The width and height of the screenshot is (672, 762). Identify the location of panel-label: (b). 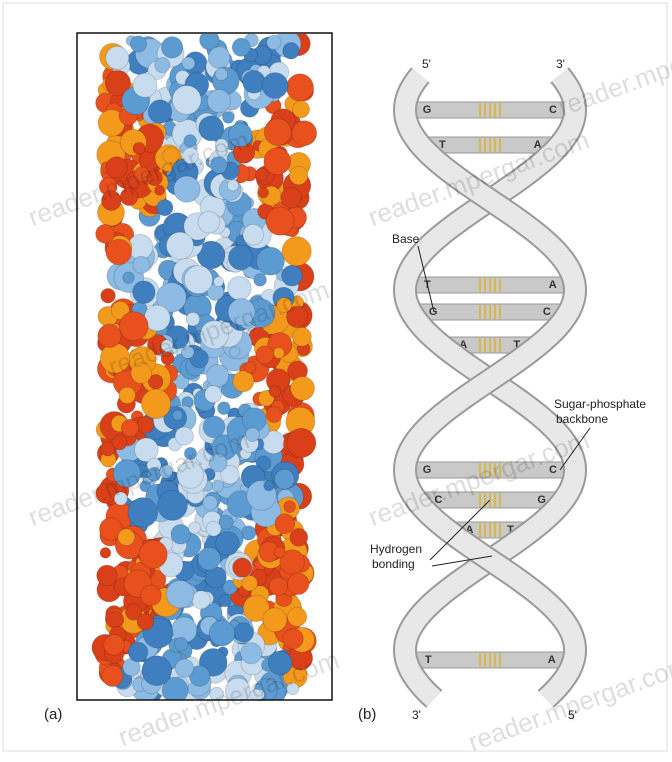
(367, 714).